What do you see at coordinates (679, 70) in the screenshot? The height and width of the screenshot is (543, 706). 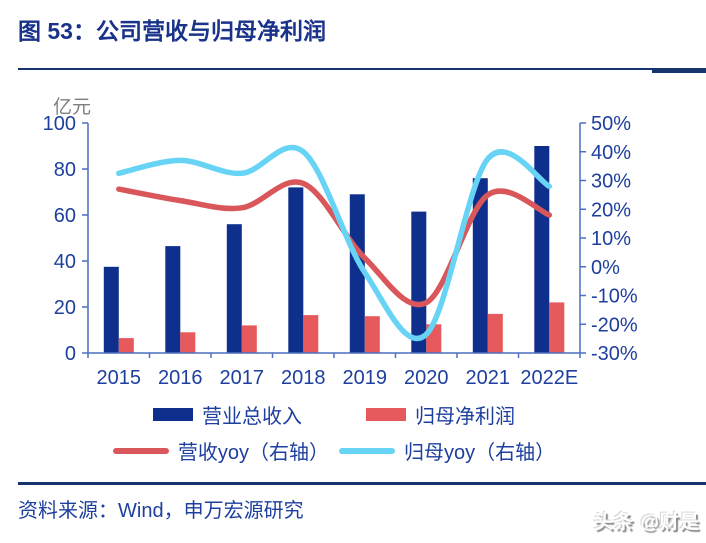 I see `header-divider-accent` at bounding box center [679, 70].